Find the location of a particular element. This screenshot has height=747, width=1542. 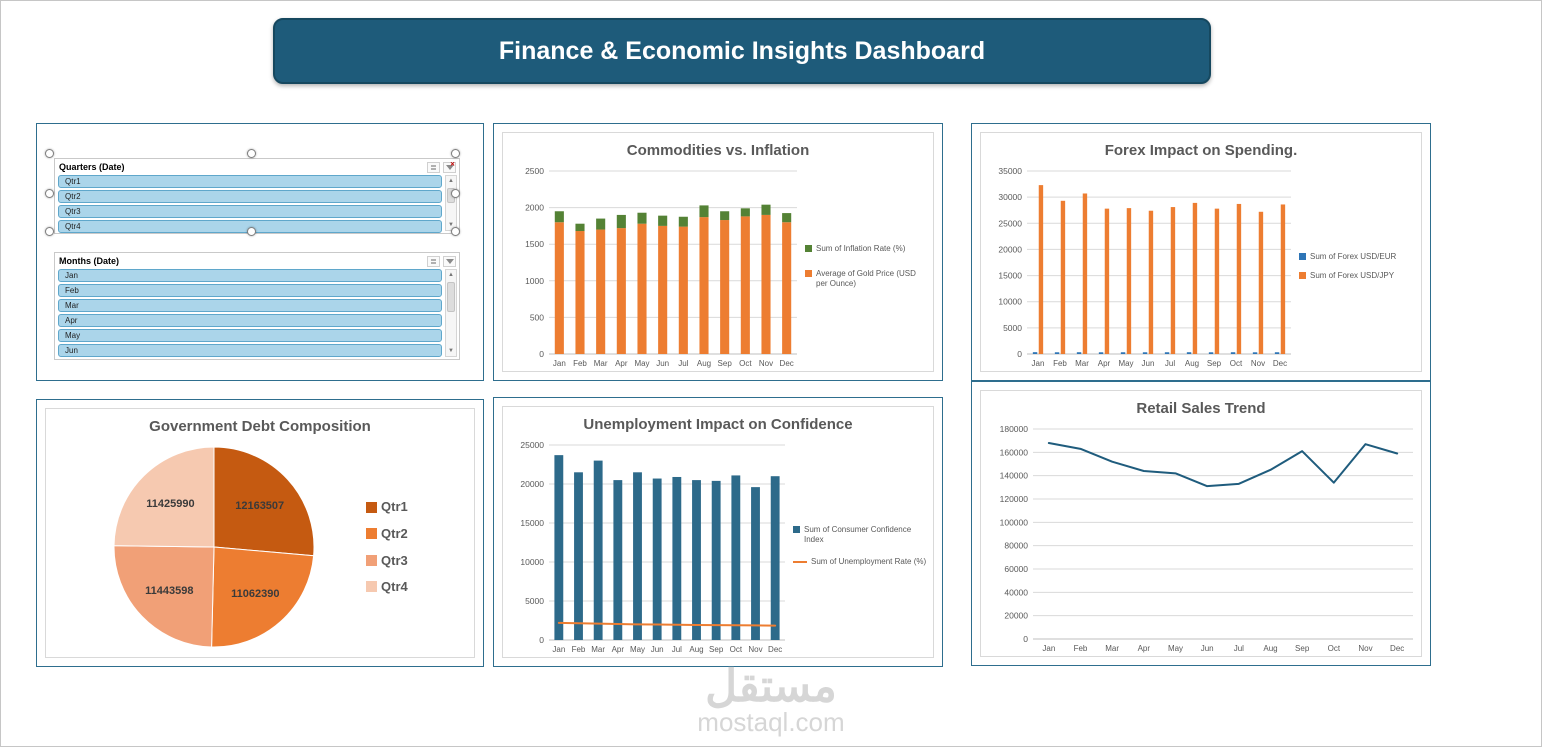

svg-text: 140000 is located at coordinates (1014, 476).